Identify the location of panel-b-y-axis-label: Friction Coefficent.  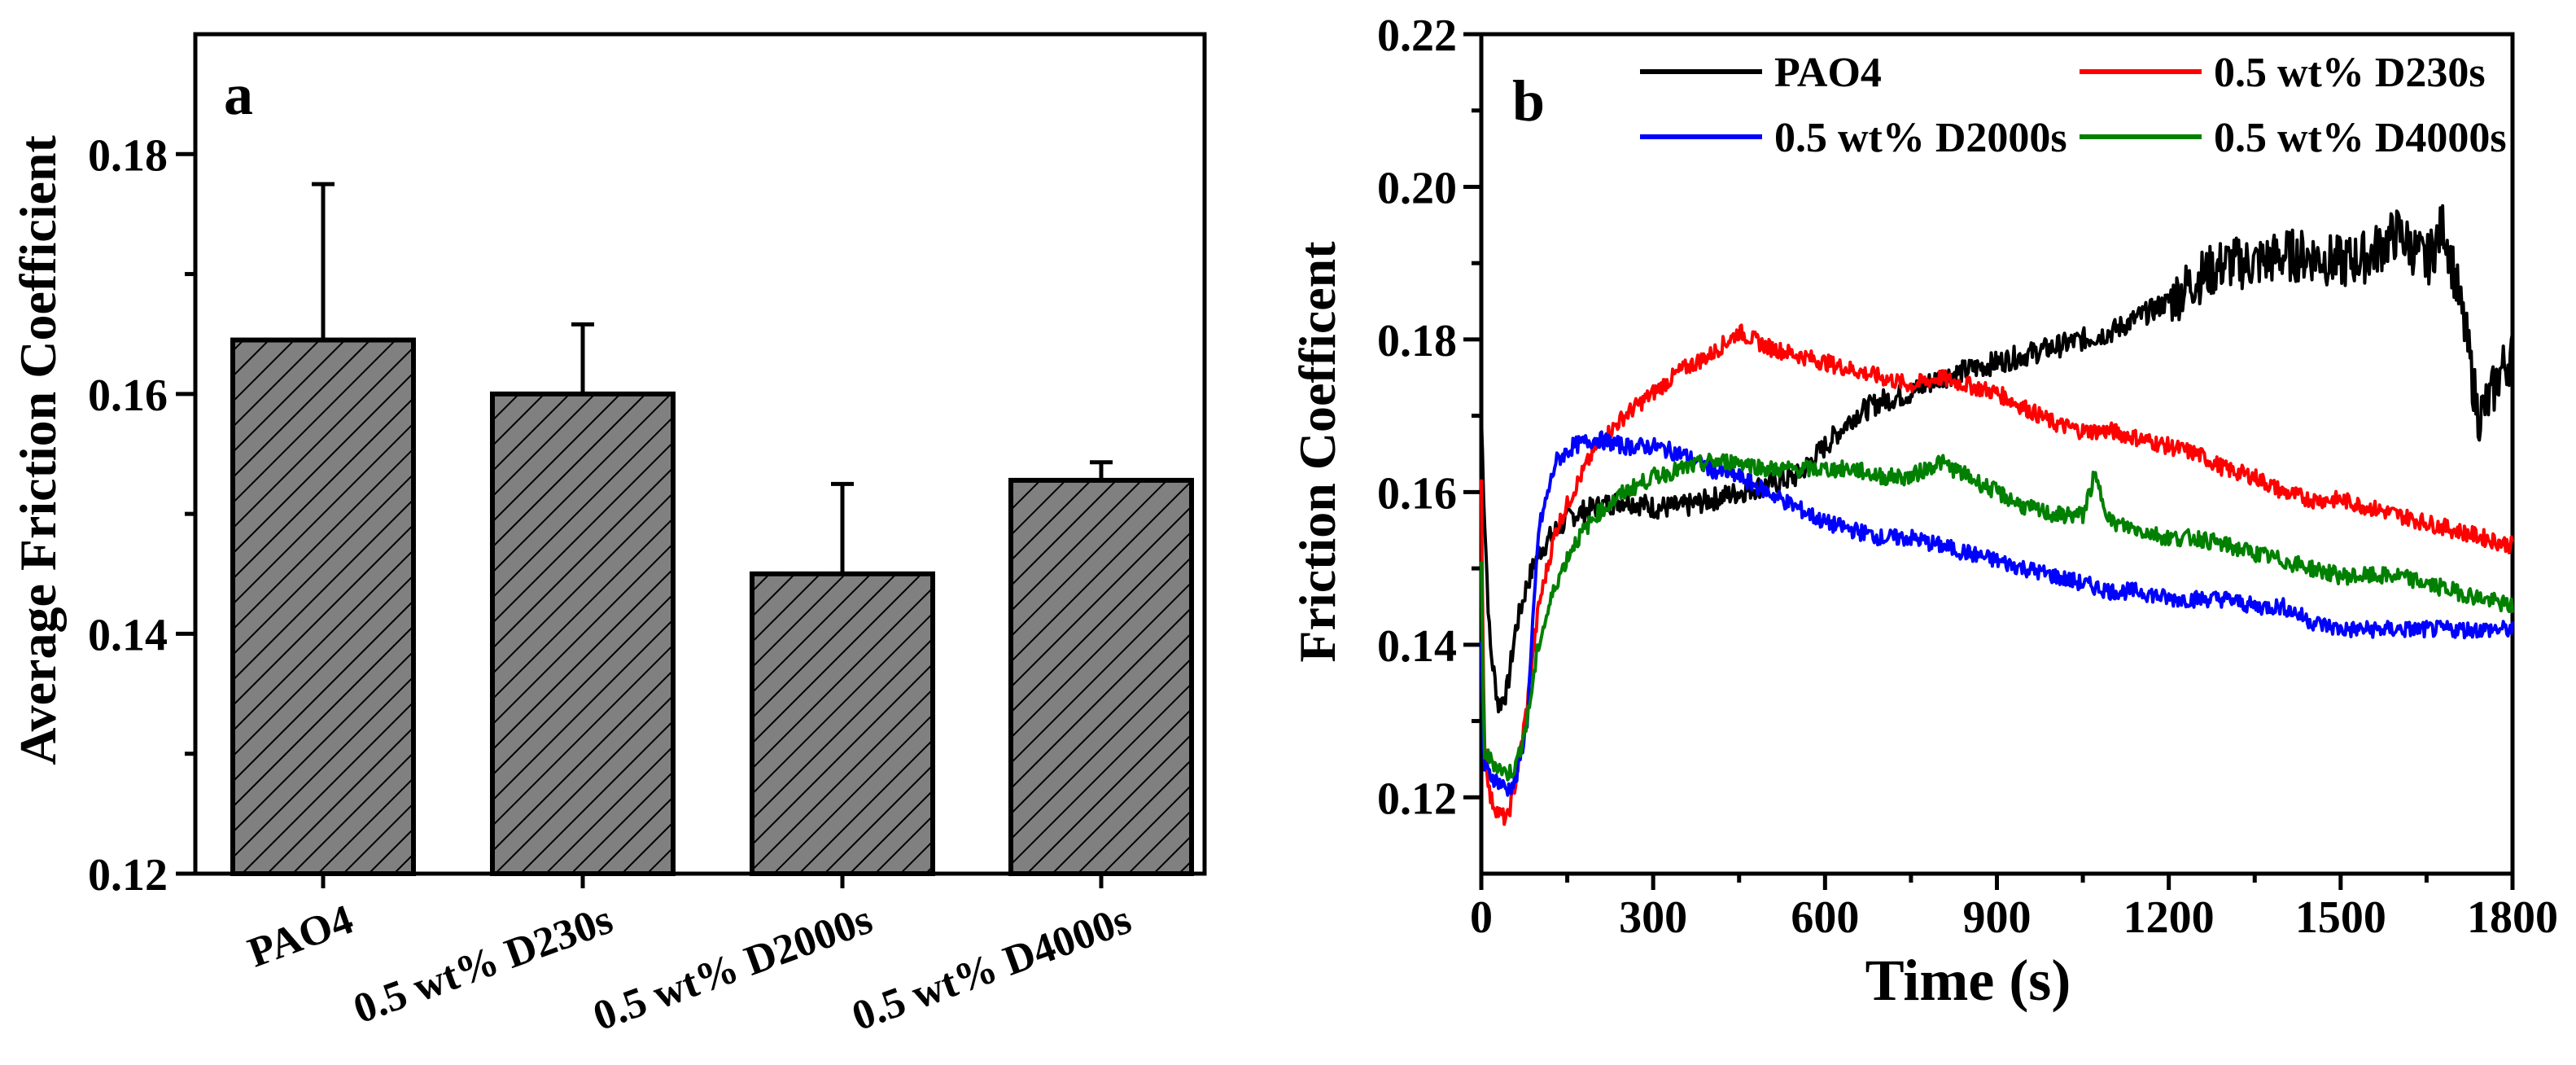
(1317, 452).